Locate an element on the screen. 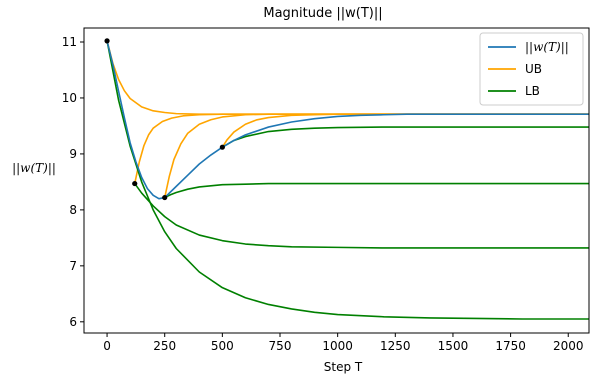  legend-label-norm: ||w(T)|| is located at coordinates (547, 47).